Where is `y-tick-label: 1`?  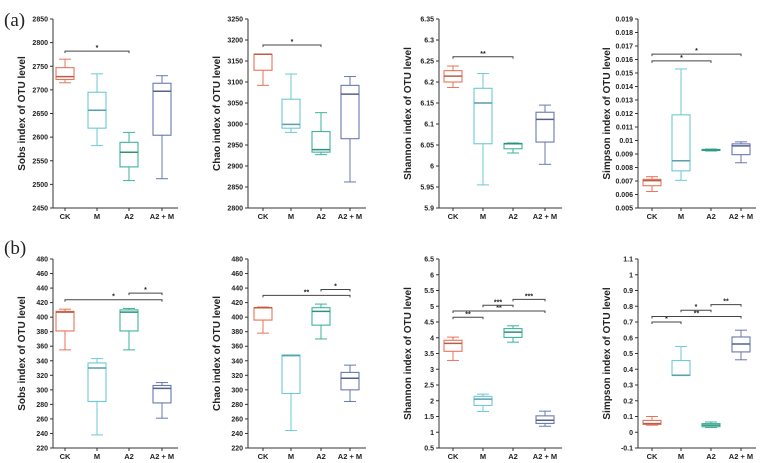 y-tick-label: 1 is located at coordinates (432, 433).